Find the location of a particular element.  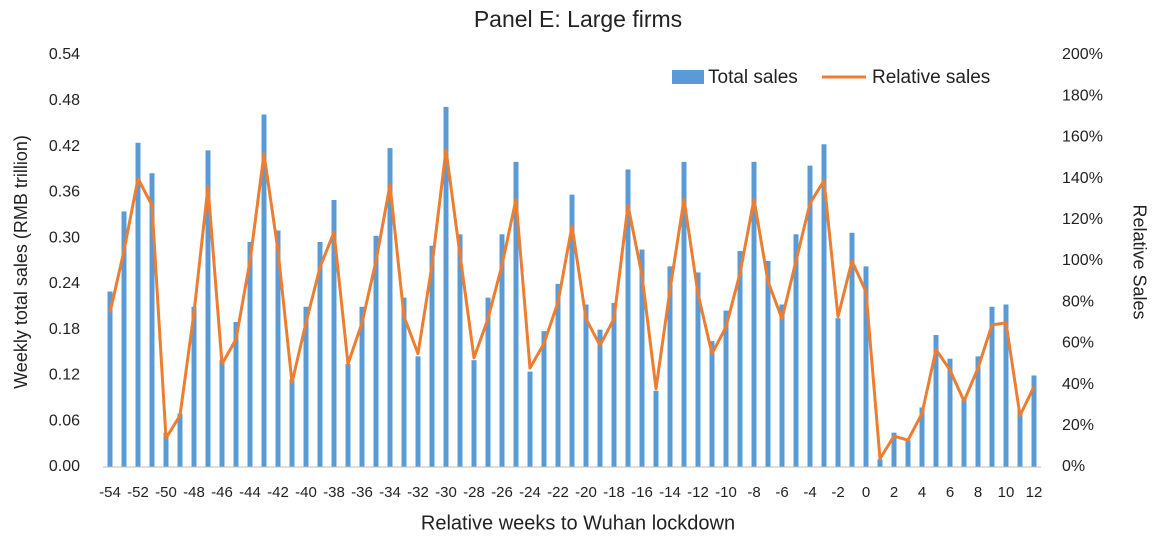

x-tick-label: -14 is located at coordinates (670, 492).